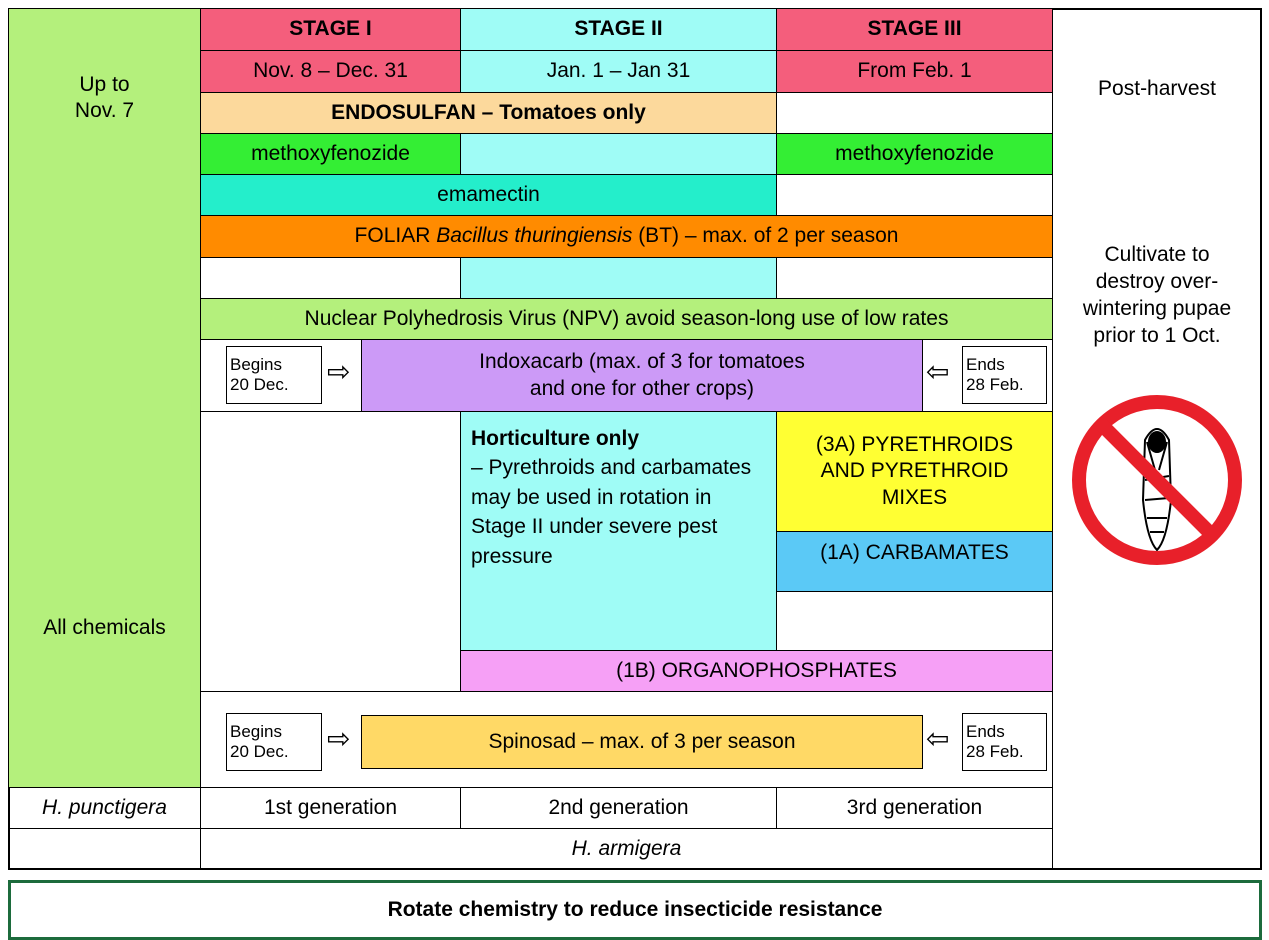 This screenshot has height=940, width=1269. Describe the element at coordinates (488, 113) in the screenshot. I see `endosulfan-row: ENDOSULFAN – Tomatoes only` at that location.